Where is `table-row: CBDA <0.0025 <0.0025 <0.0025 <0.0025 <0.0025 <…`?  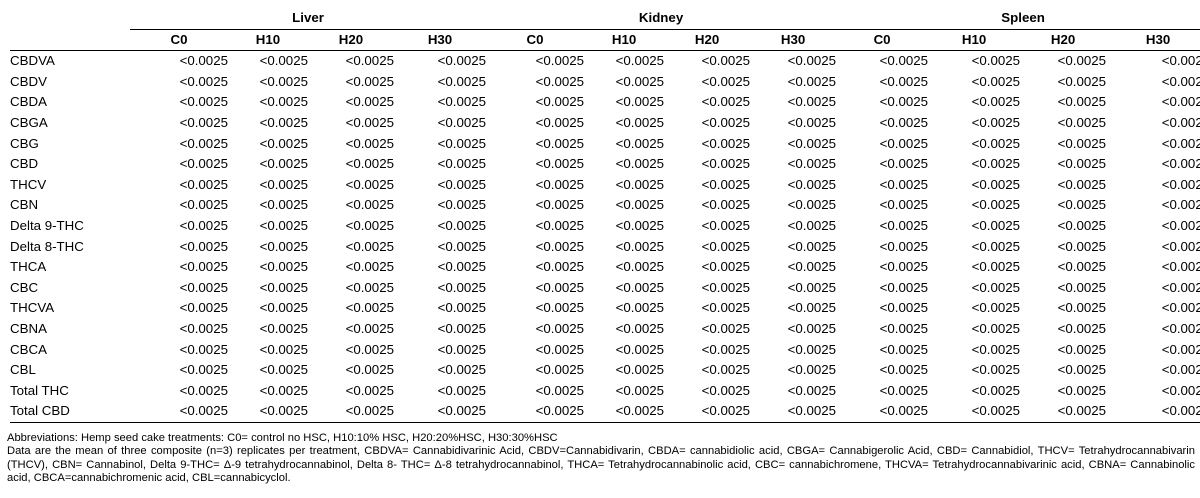
table-row: CBDA <0.0025 <0.0025 <0.0025 <0.0025 <0.0025 <… is located at coordinates (605, 102).